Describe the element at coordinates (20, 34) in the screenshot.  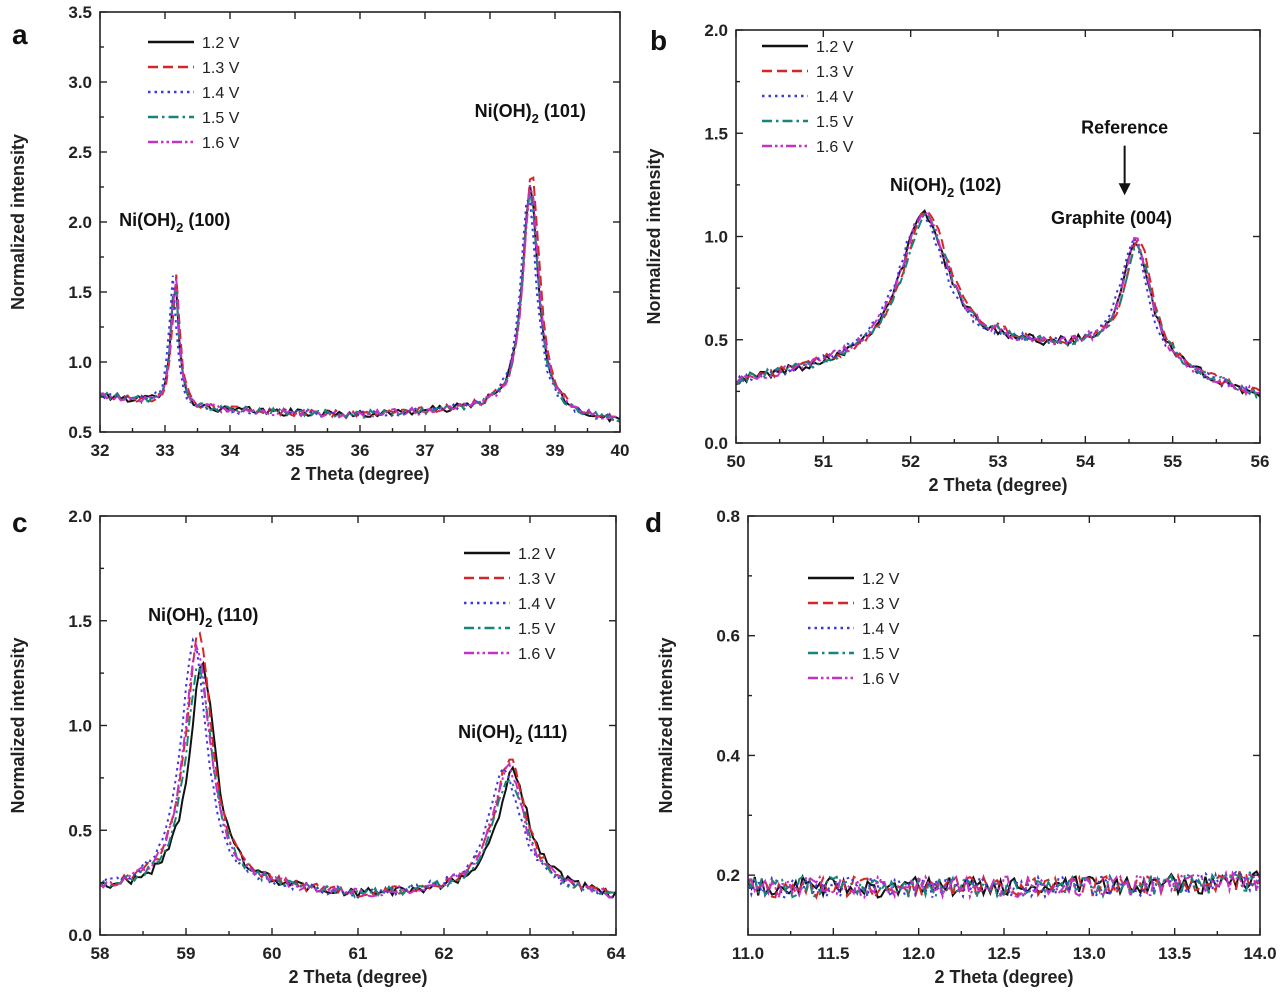
I see `panel-letter: a` at that location.